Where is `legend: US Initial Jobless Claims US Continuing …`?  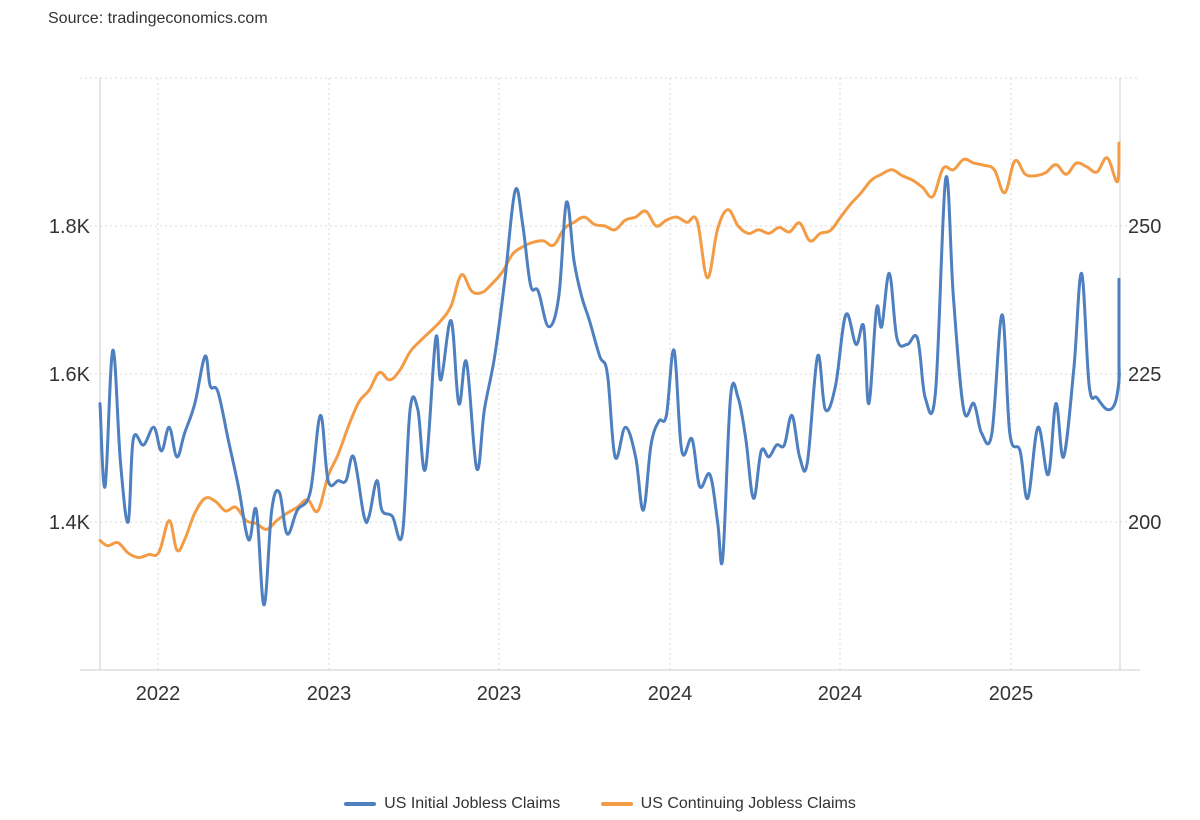
legend: US Initial Jobless Claims US Continuing … is located at coordinates (600, 803).